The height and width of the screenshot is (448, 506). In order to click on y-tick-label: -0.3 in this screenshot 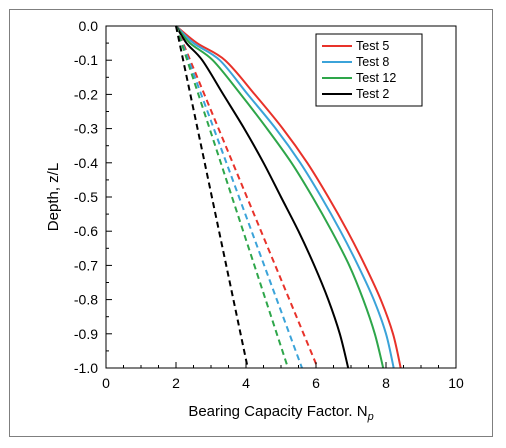, I will do `click(86, 129)`.